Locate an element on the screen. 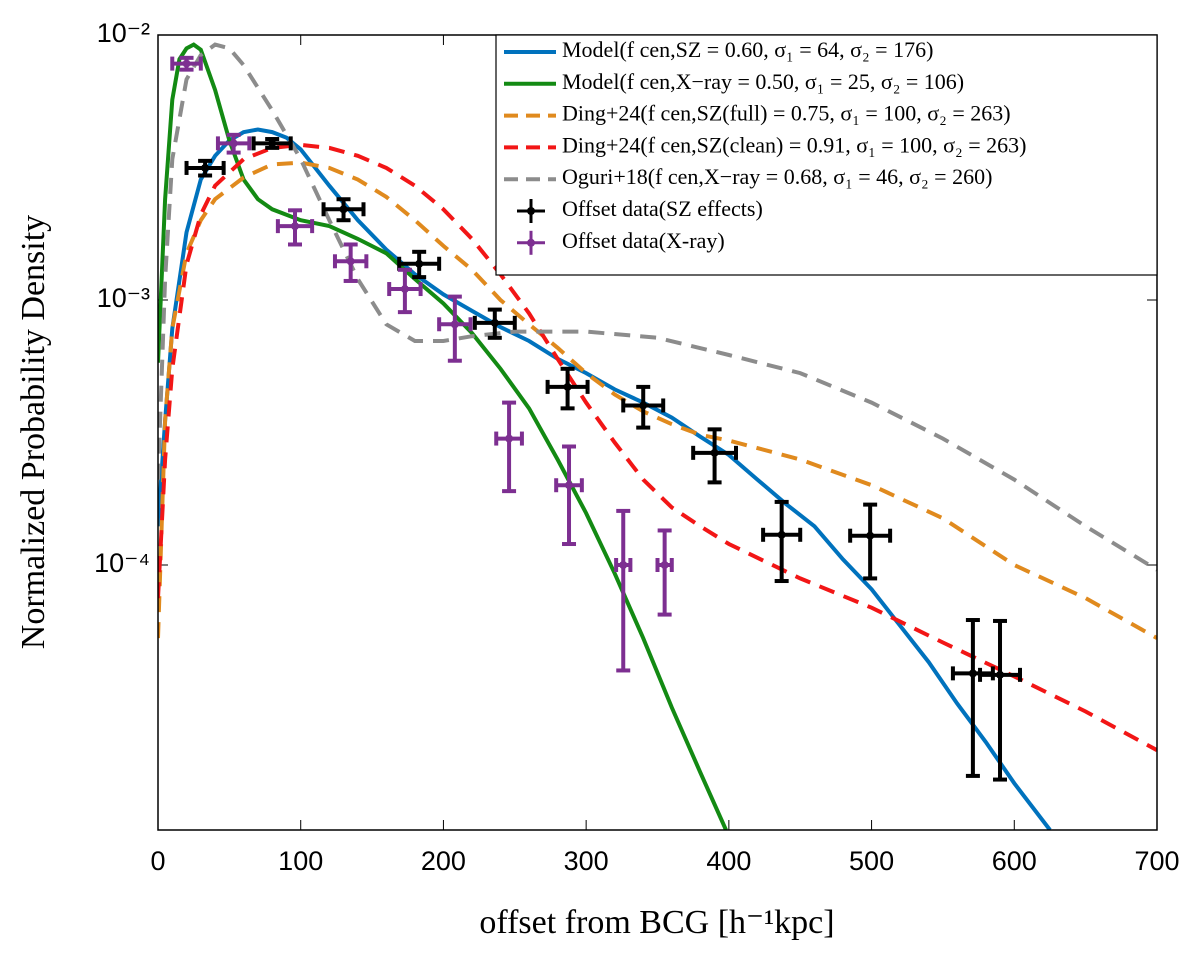 The height and width of the screenshot is (955, 1200). legend-label: Offset data(SZ effects) is located at coordinates (662, 208).